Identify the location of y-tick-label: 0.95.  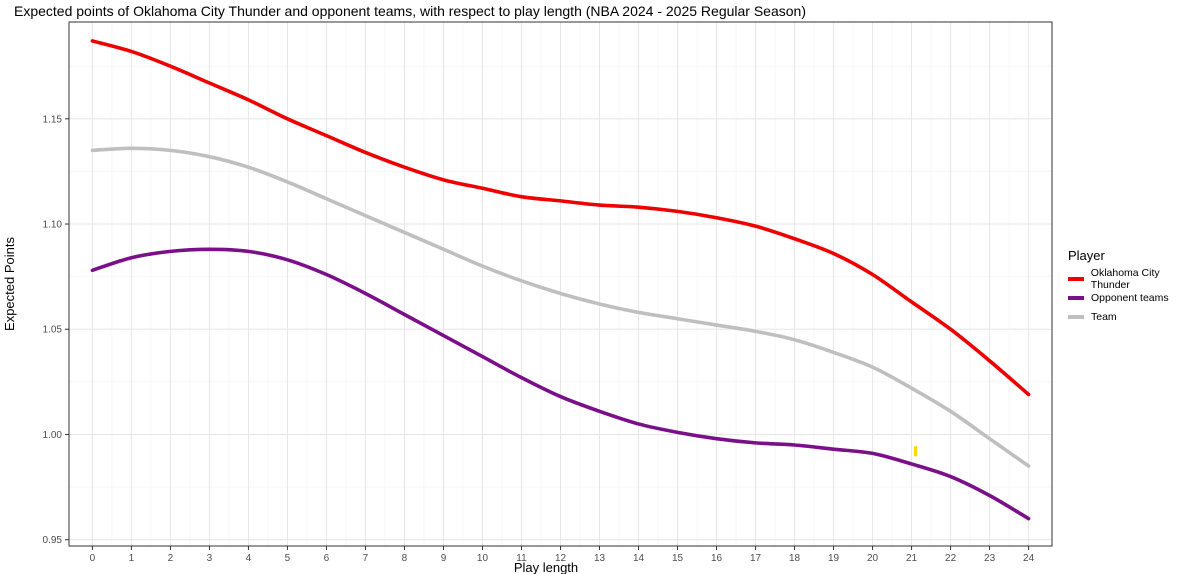
(53, 540).